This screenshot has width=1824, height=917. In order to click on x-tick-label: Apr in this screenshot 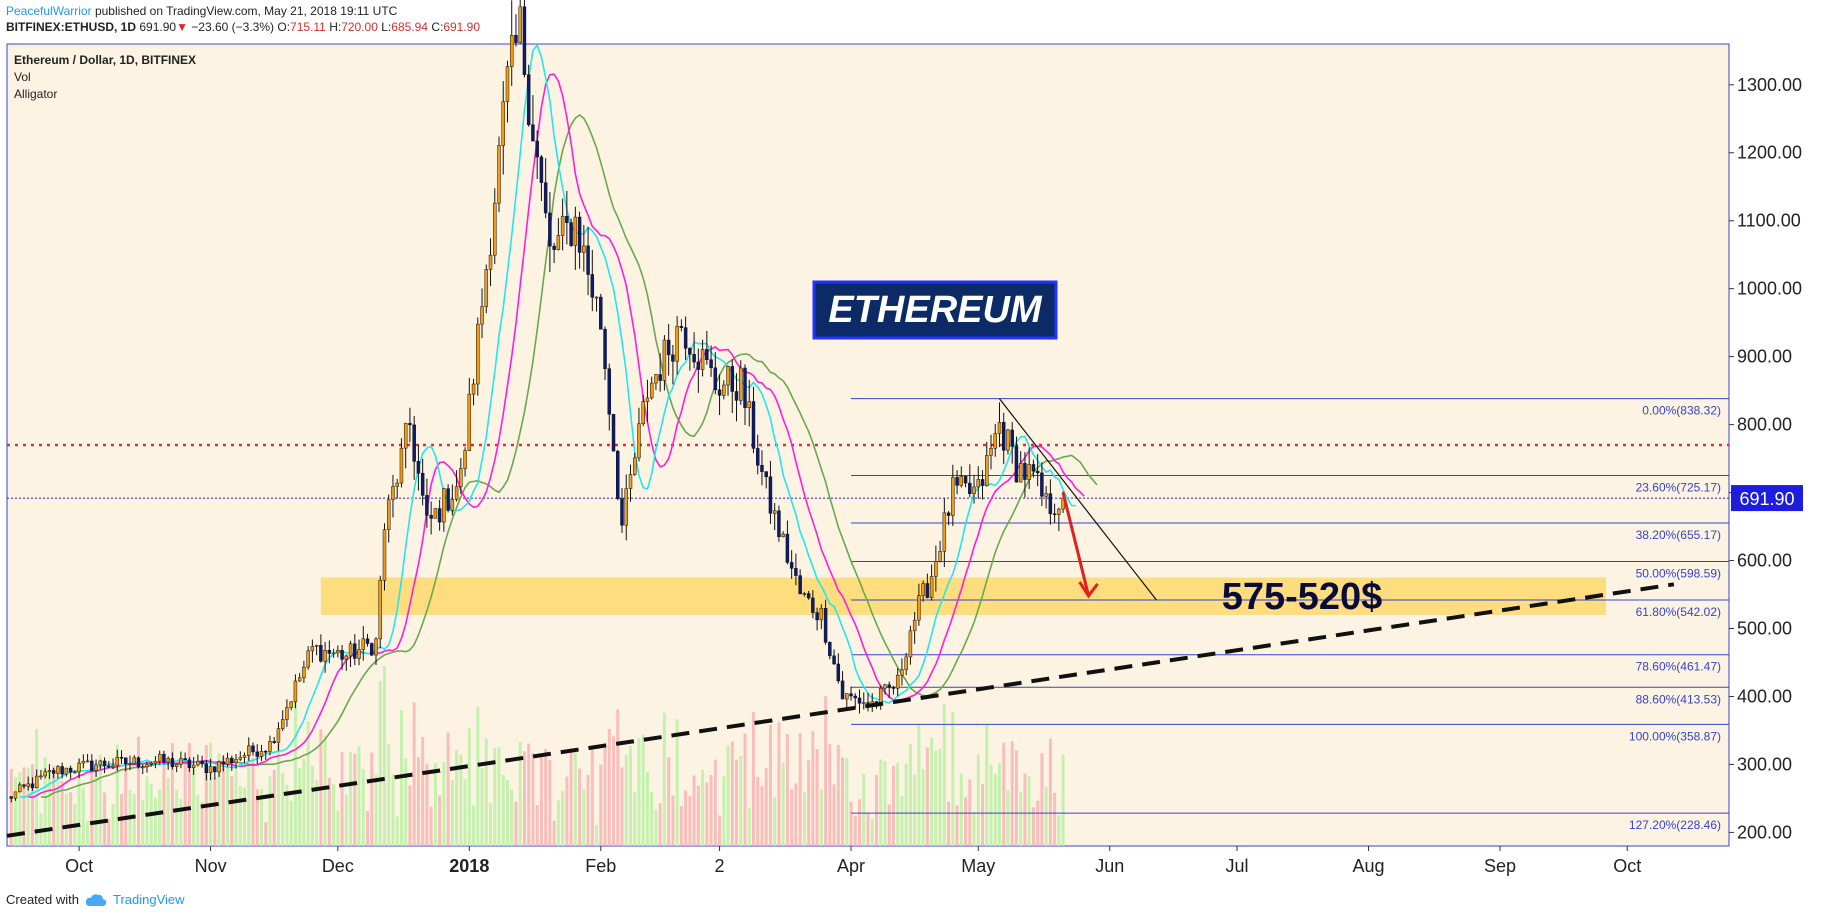, I will do `click(851, 866)`.